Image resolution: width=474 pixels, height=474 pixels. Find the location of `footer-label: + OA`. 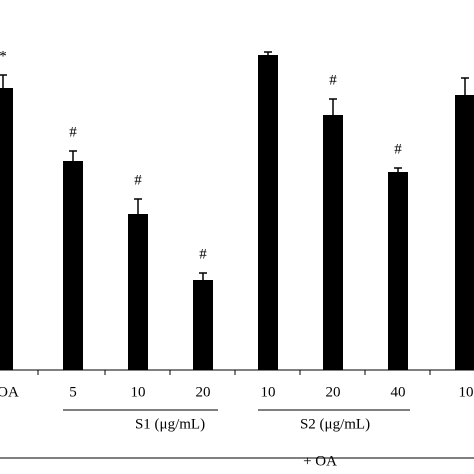

footer-label: + OA is located at coordinates (320, 461).